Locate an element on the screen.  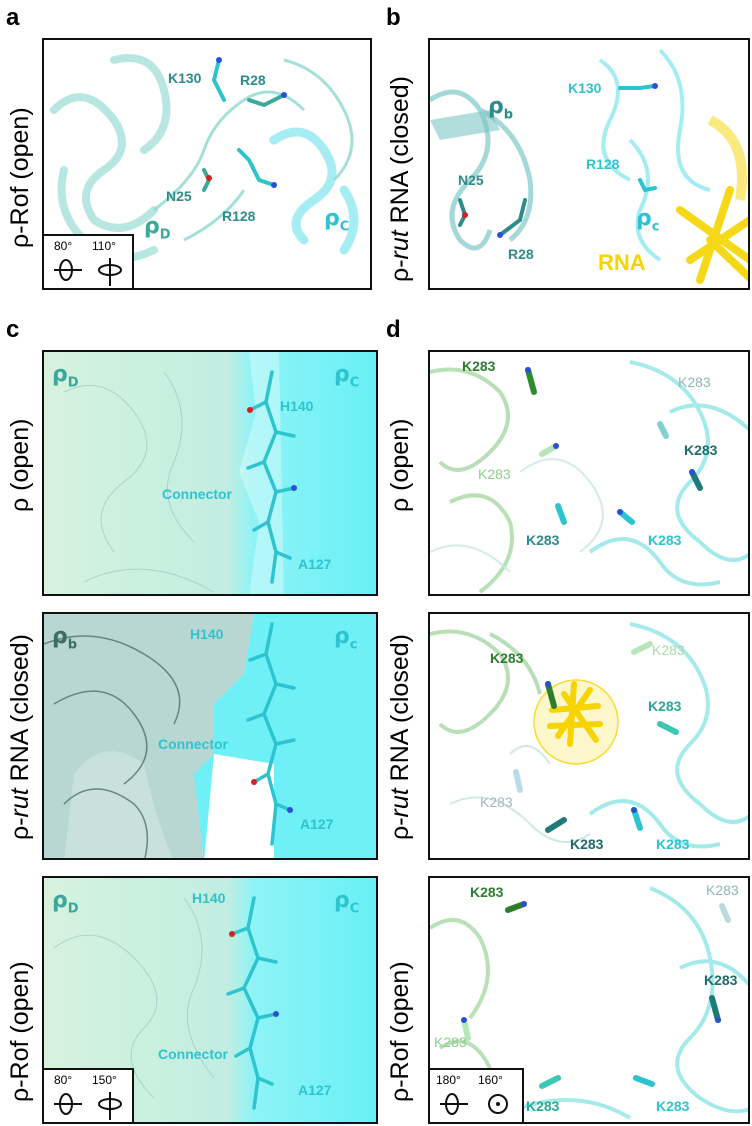
row-label-c-middle: ρ-rut RNA (closed) is located at coordinates (20, 737).